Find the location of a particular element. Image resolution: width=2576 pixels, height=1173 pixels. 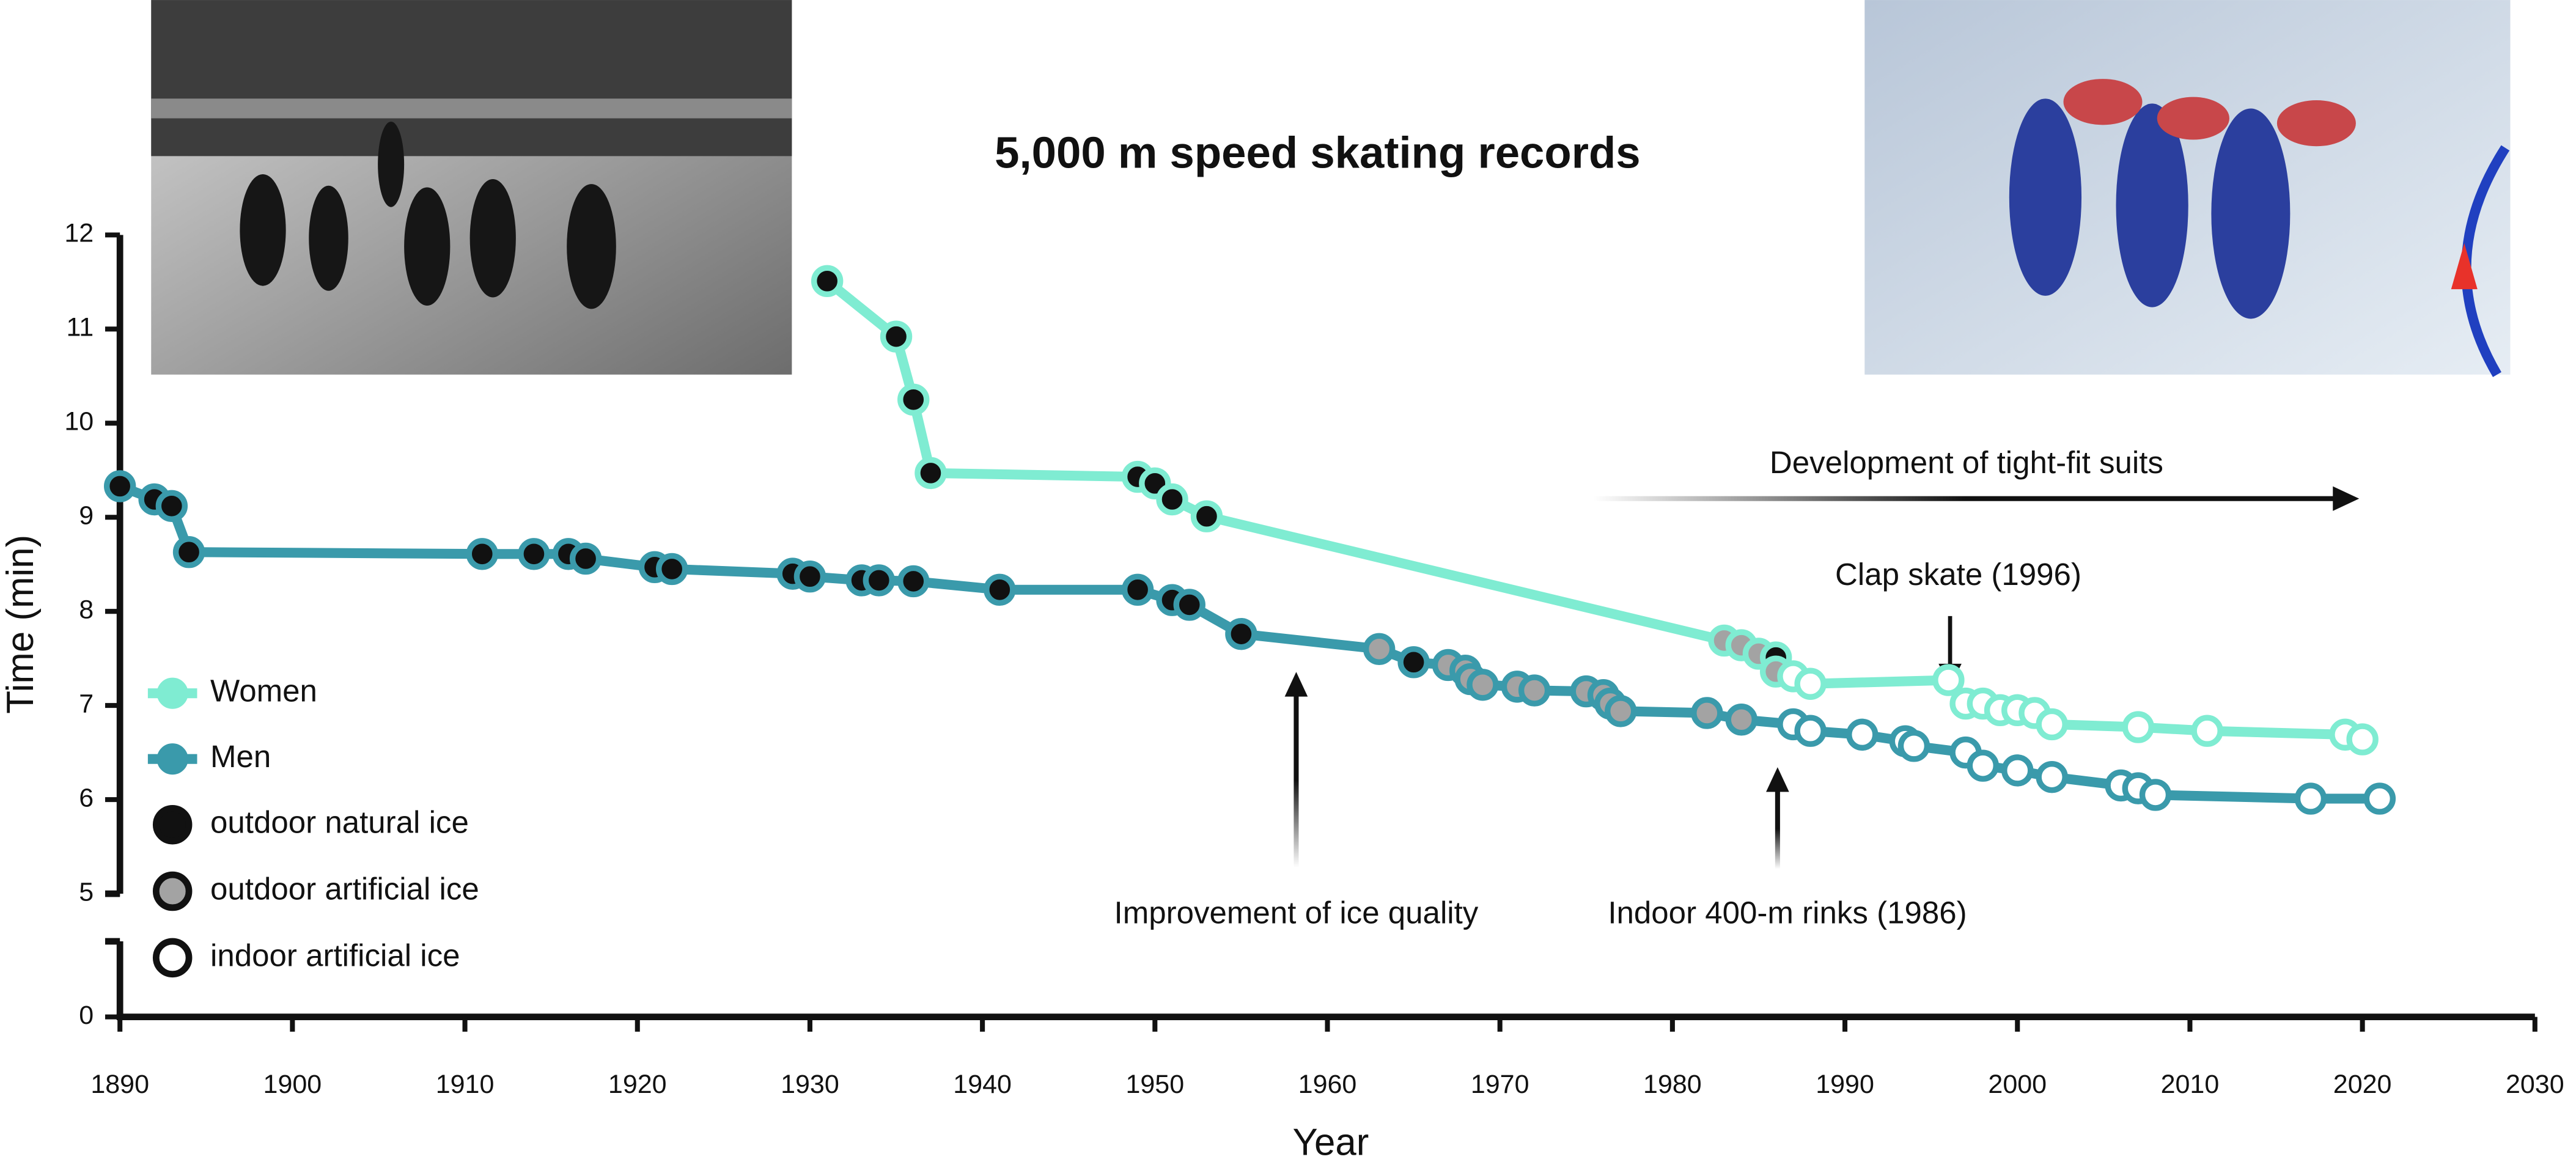

x-tick-label: 1970 is located at coordinates (1500, 1084).